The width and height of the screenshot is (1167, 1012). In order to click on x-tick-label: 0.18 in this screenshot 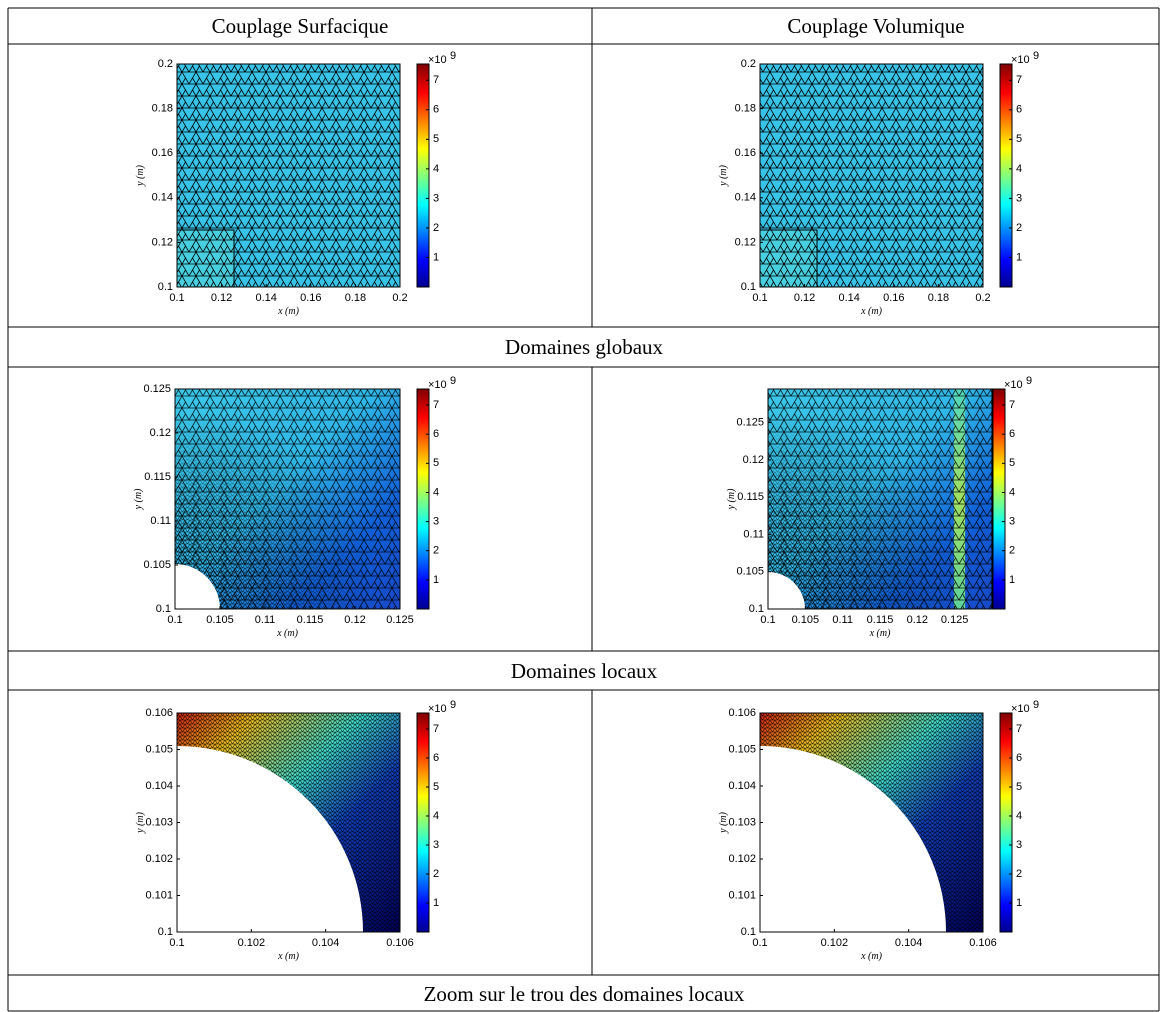, I will do `click(355, 298)`.